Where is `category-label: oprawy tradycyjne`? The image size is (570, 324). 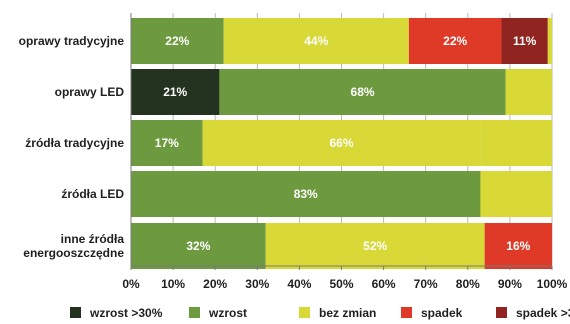
category-label: oprawy tradycyjne is located at coordinates (72, 41).